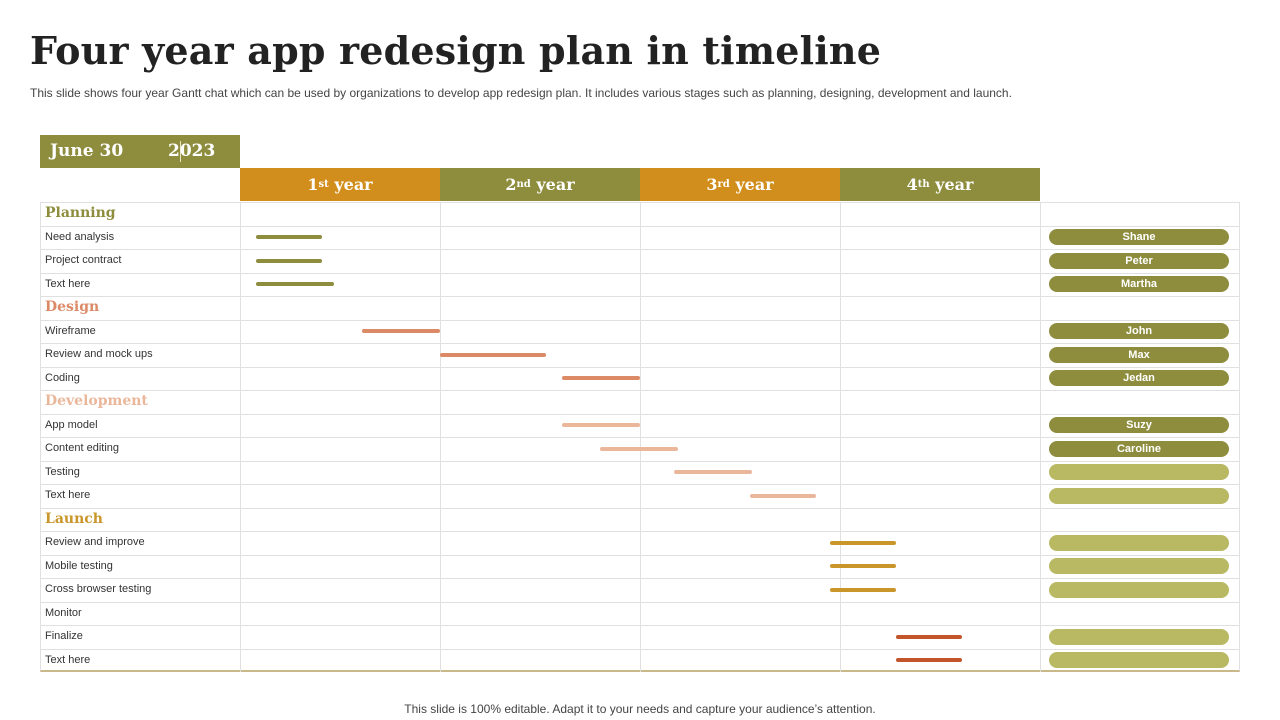  What do you see at coordinates (180, 151) in the screenshot?
I see `date-separator` at bounding box center [180, 151].